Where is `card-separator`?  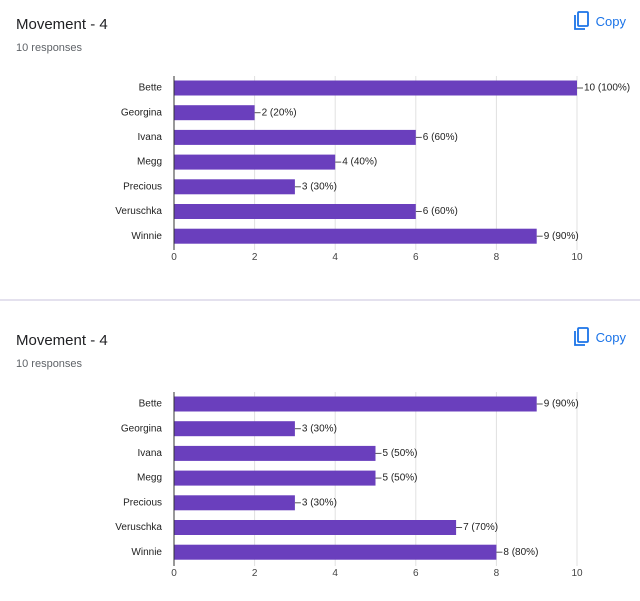 card-separator is located at coordinates (320, 300).